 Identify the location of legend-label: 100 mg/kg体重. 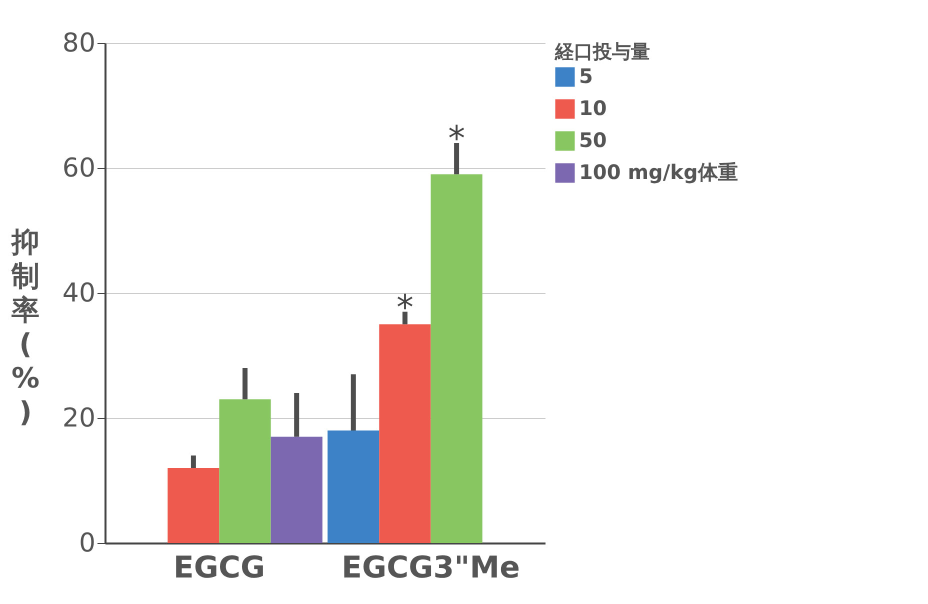
(658, 172).